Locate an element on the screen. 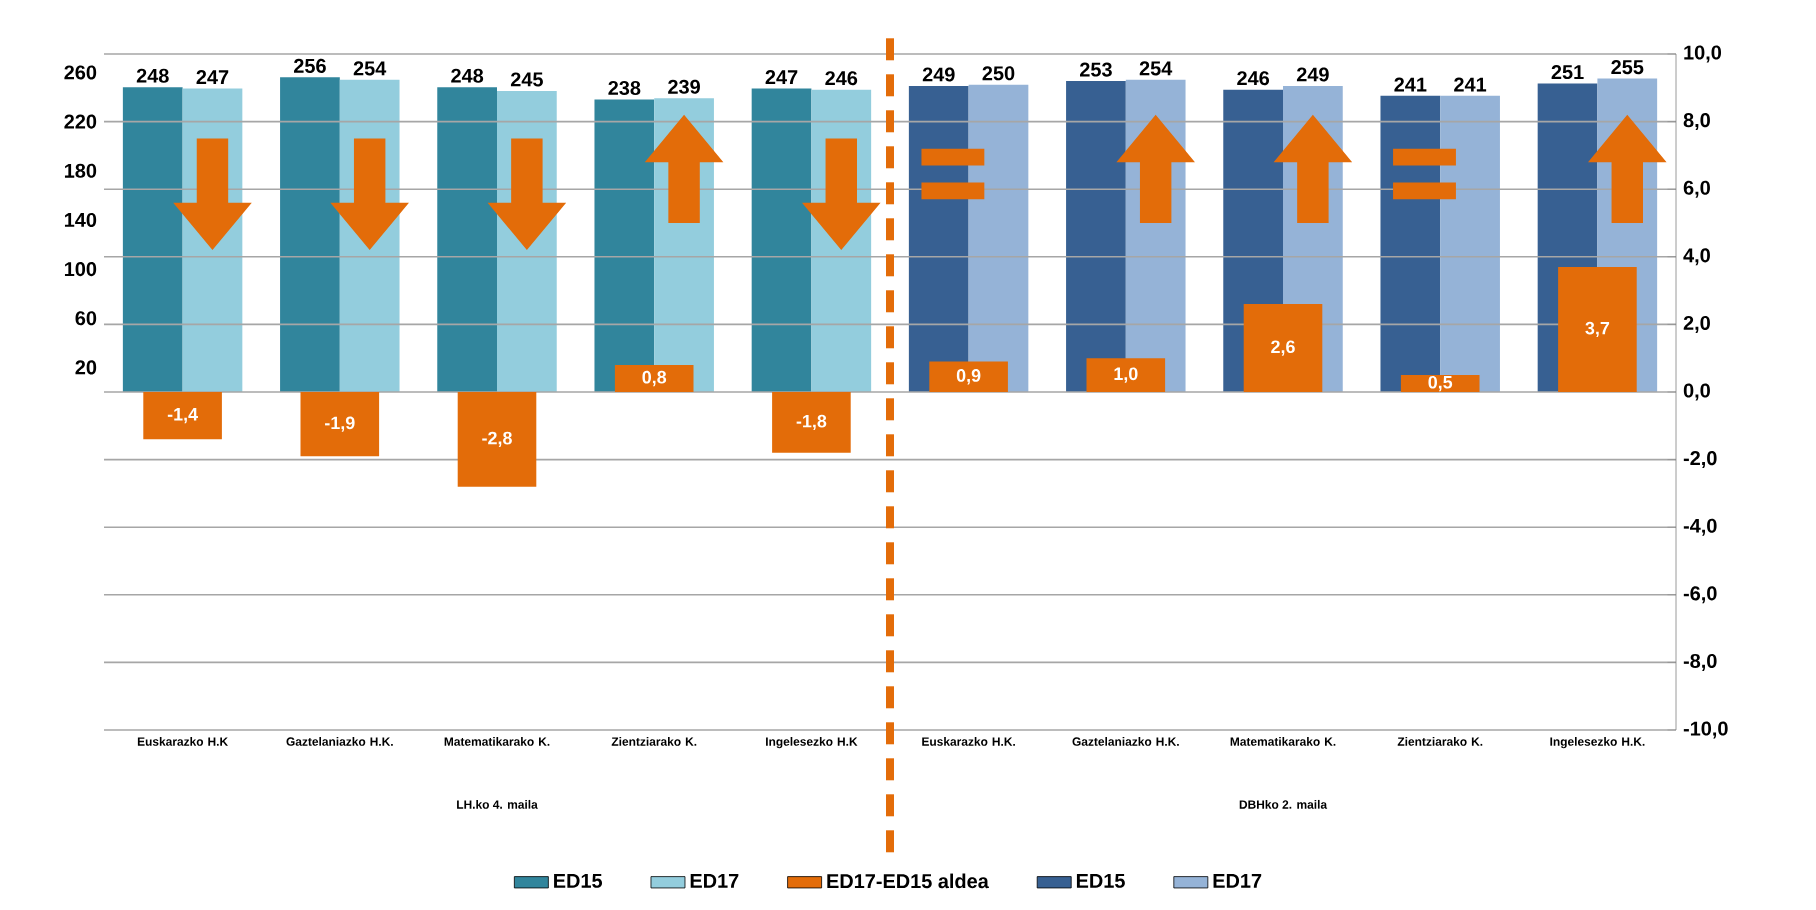 The image size is (1816, 910). y2-tick-label: -2,0 is located at coordinates (1700, 460).